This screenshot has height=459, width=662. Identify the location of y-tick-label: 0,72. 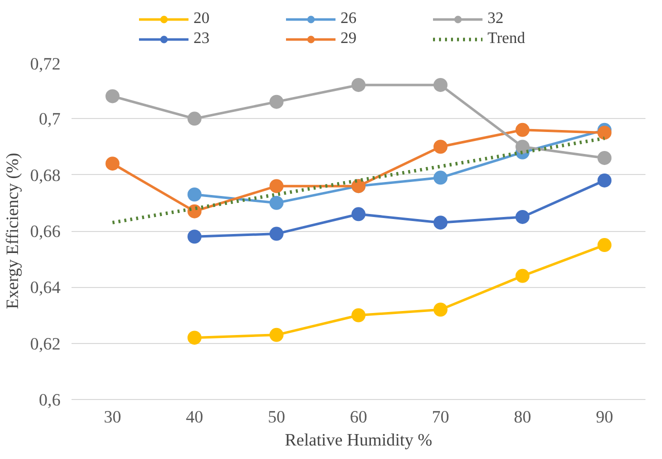
(45, 64).